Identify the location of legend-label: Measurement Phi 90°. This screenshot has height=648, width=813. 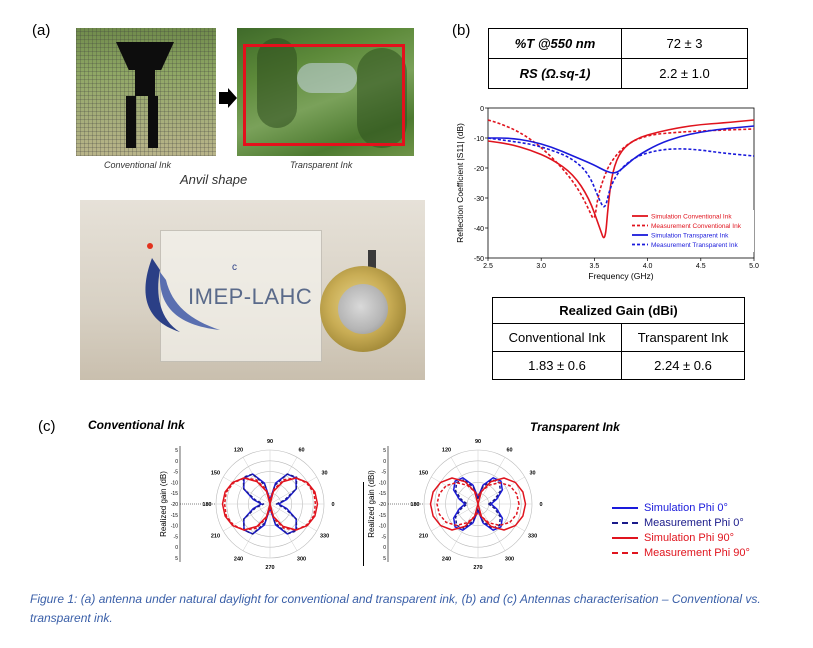
(697, 552).